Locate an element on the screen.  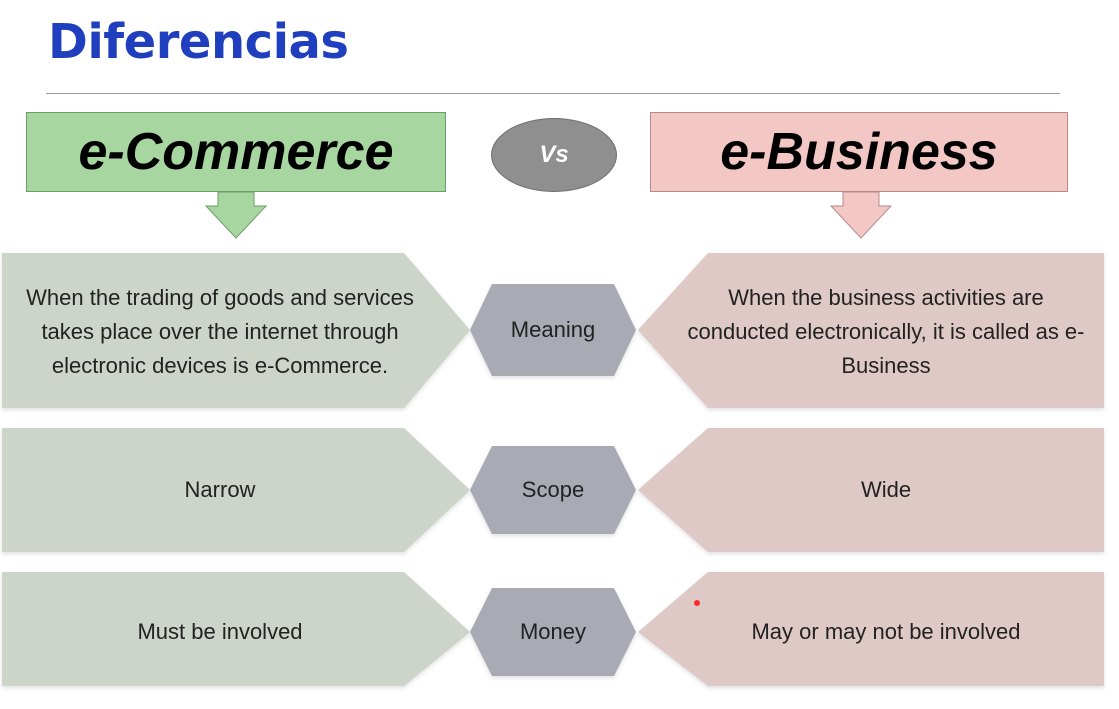
ecommerce-header: e-Commerce is located at coordinates (236, 152).